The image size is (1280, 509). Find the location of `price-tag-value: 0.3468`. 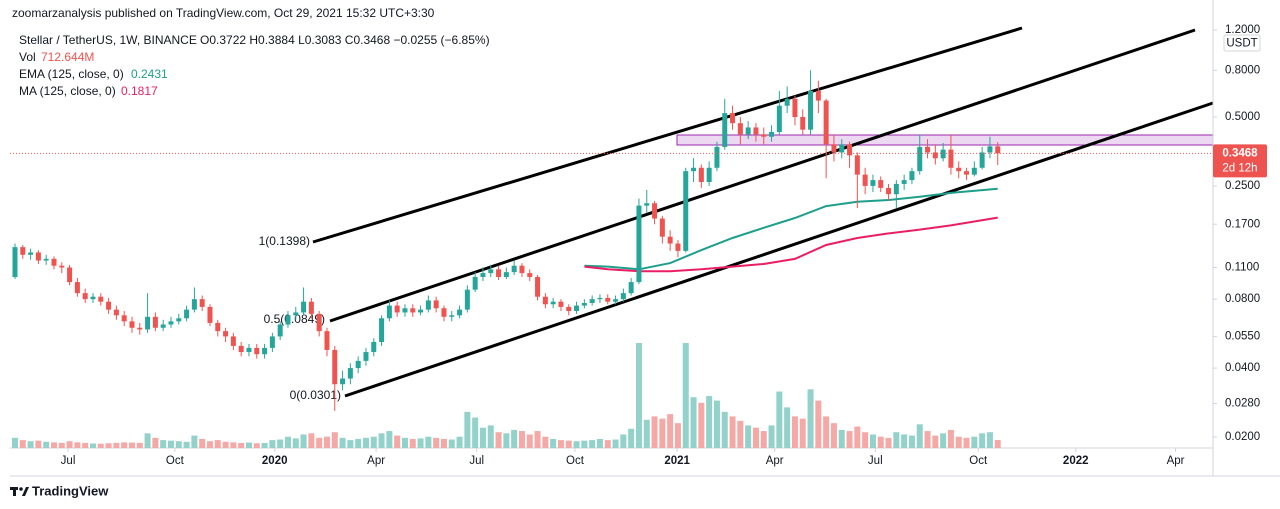

price-tag-value: 0.3468 is located at coordinates (1240, 153).